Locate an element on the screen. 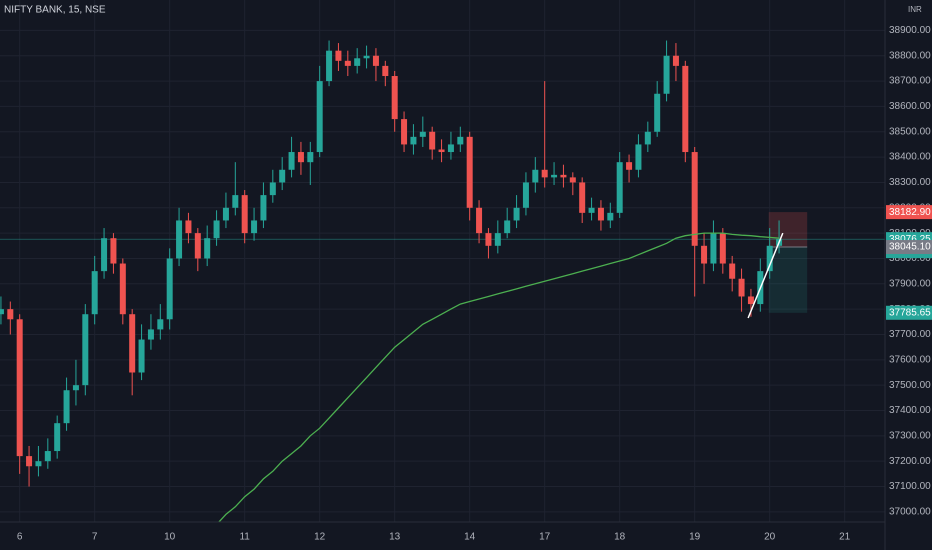 The width and height of the screenshot is (932, 550). y-tick-label: 38600.00 is located at coordinates (910, 106).